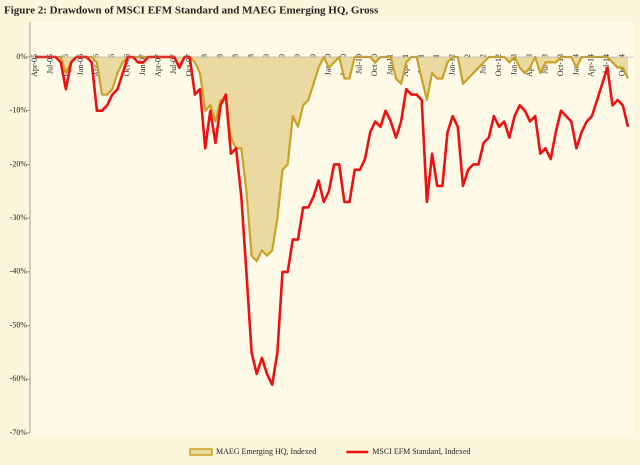 This screenshot has height=465, width=640. I want to click on x-tick-label: Apr-07, so click(158, 65).